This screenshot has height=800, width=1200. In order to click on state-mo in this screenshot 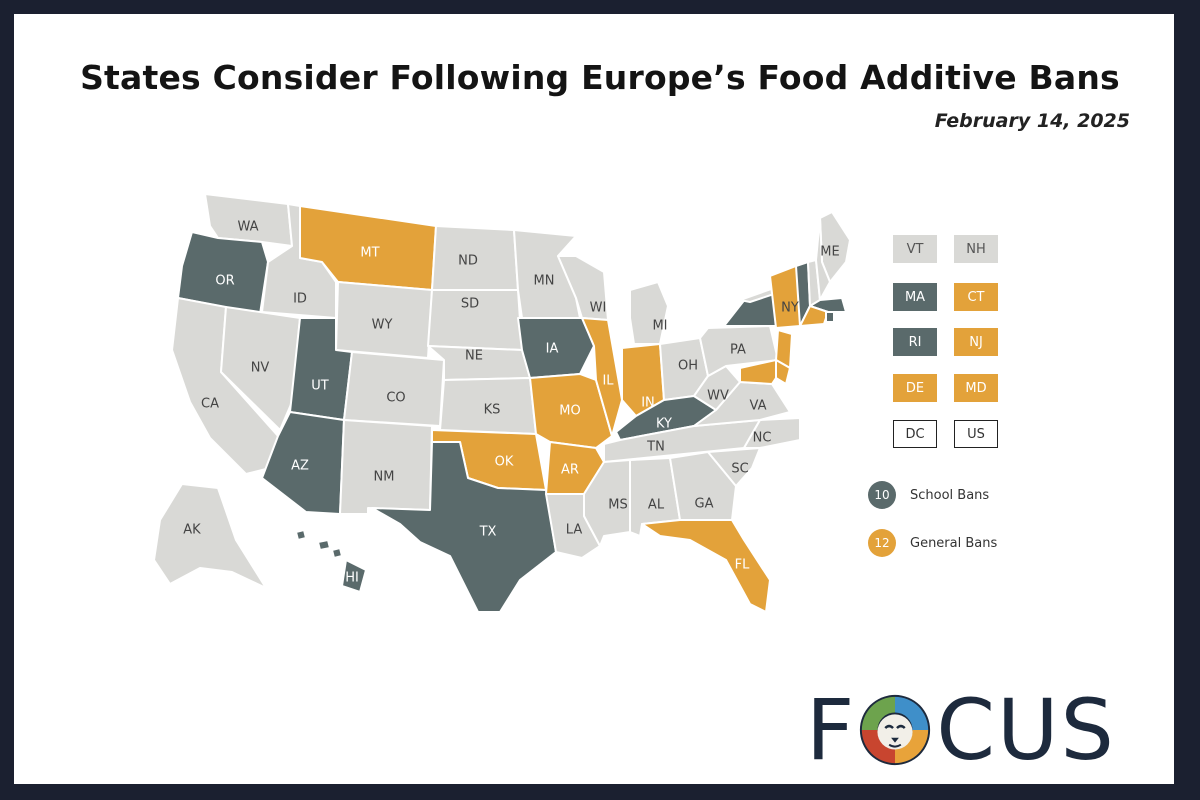, I will do `click(571, 411)`.